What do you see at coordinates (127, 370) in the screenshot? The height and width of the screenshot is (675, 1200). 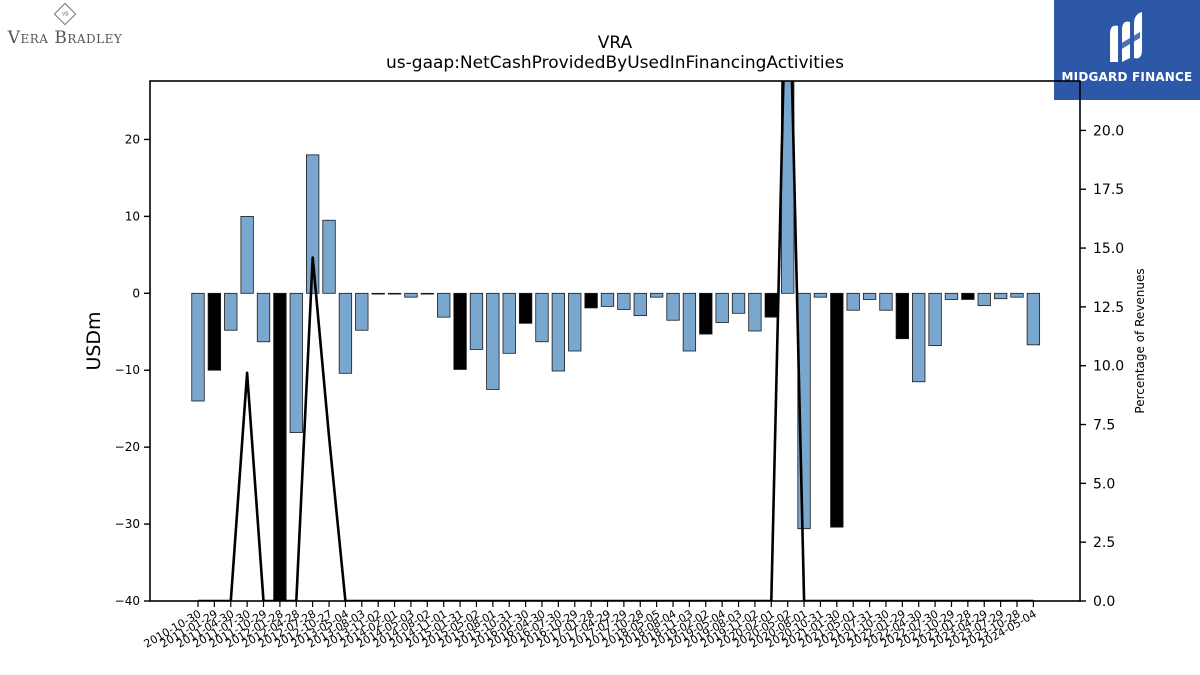 I see `y-tick-label: −10` at bounding box center [127, 370].